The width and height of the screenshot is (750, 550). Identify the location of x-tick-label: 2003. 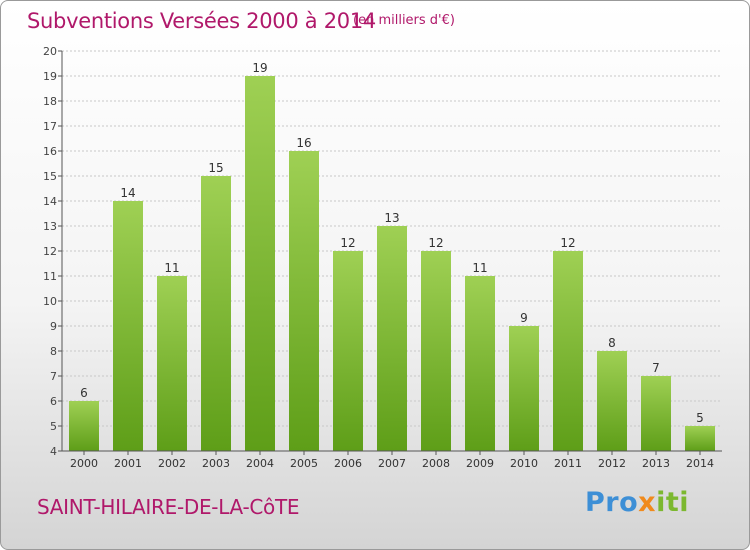
(216, 463).